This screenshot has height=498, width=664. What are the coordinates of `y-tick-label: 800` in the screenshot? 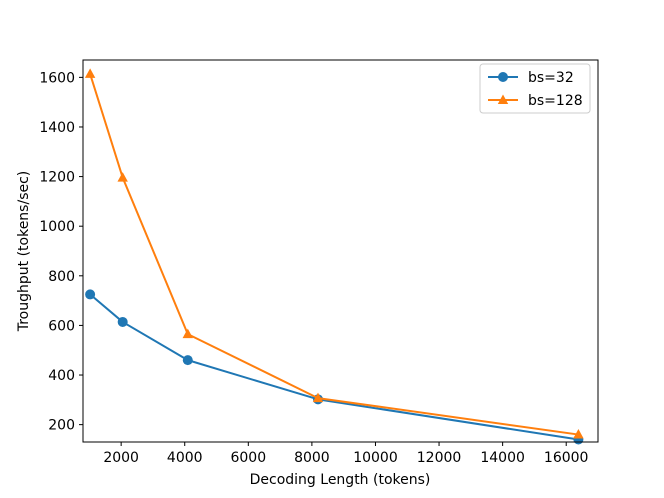 It's located at (61, 277).